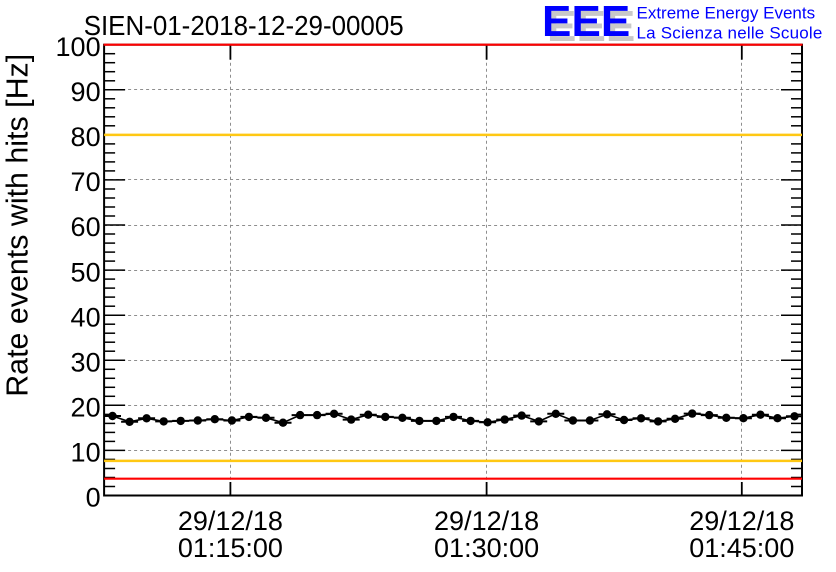 This screenshot has width=836, height=572. What do you see at coordinates (741, 548) in the screenshot?
I see `svg-text: 01:45:00` at bounding box center [741, 548].